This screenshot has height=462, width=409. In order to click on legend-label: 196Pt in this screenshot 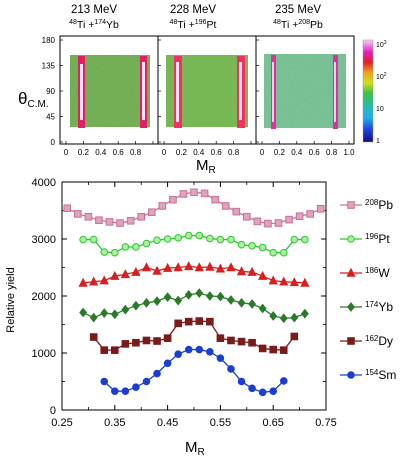, I will do `click(377, 239)`.